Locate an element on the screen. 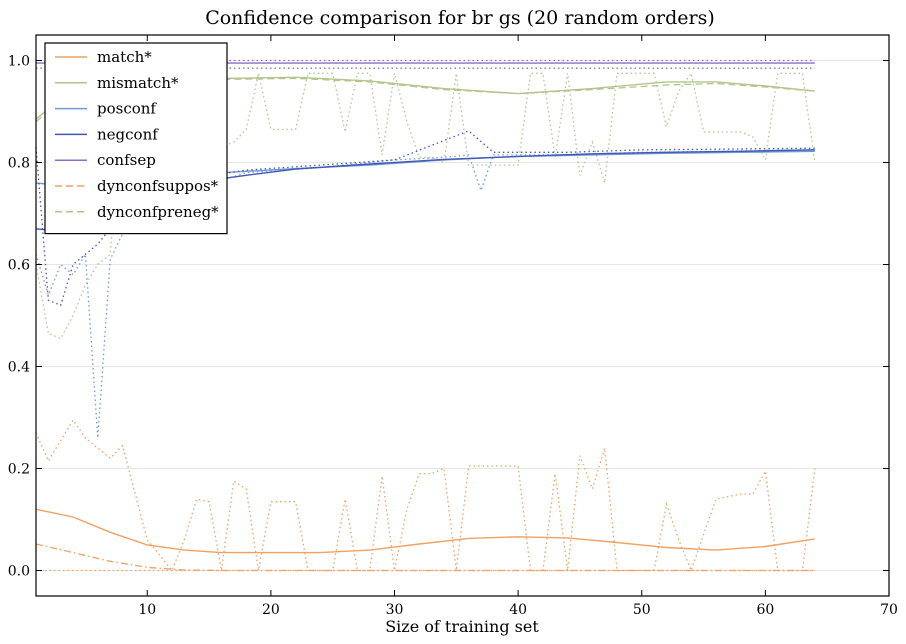  legend-label-mismatch: mismatch* is located at coordinates (138, 83).